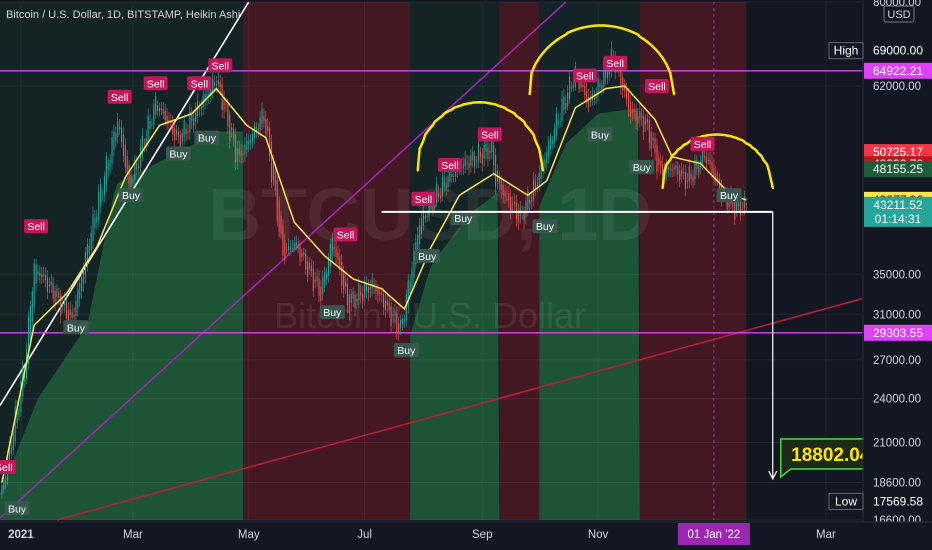 The width and height of the screenshot is (932, 550). Describe the element at coordinates (133, 535) in the screenshot. I see `time-tick-1: Mar` at that location.